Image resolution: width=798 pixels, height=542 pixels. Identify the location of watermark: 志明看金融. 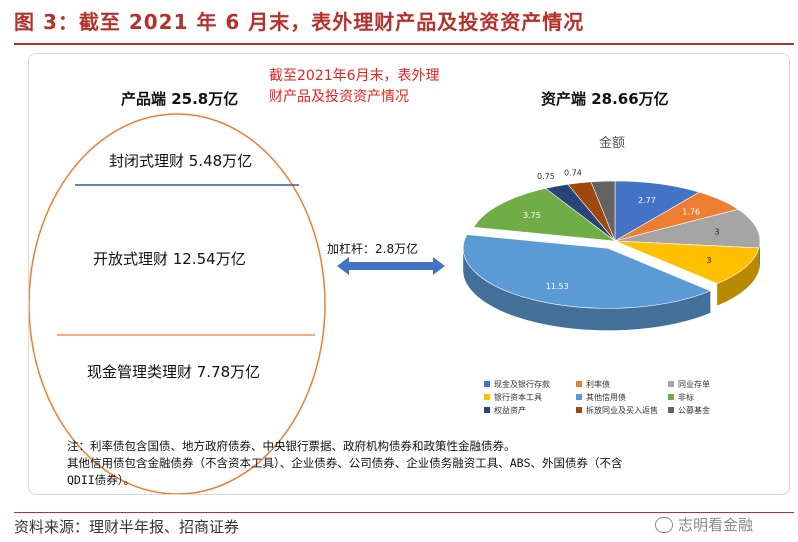
(704, 524).